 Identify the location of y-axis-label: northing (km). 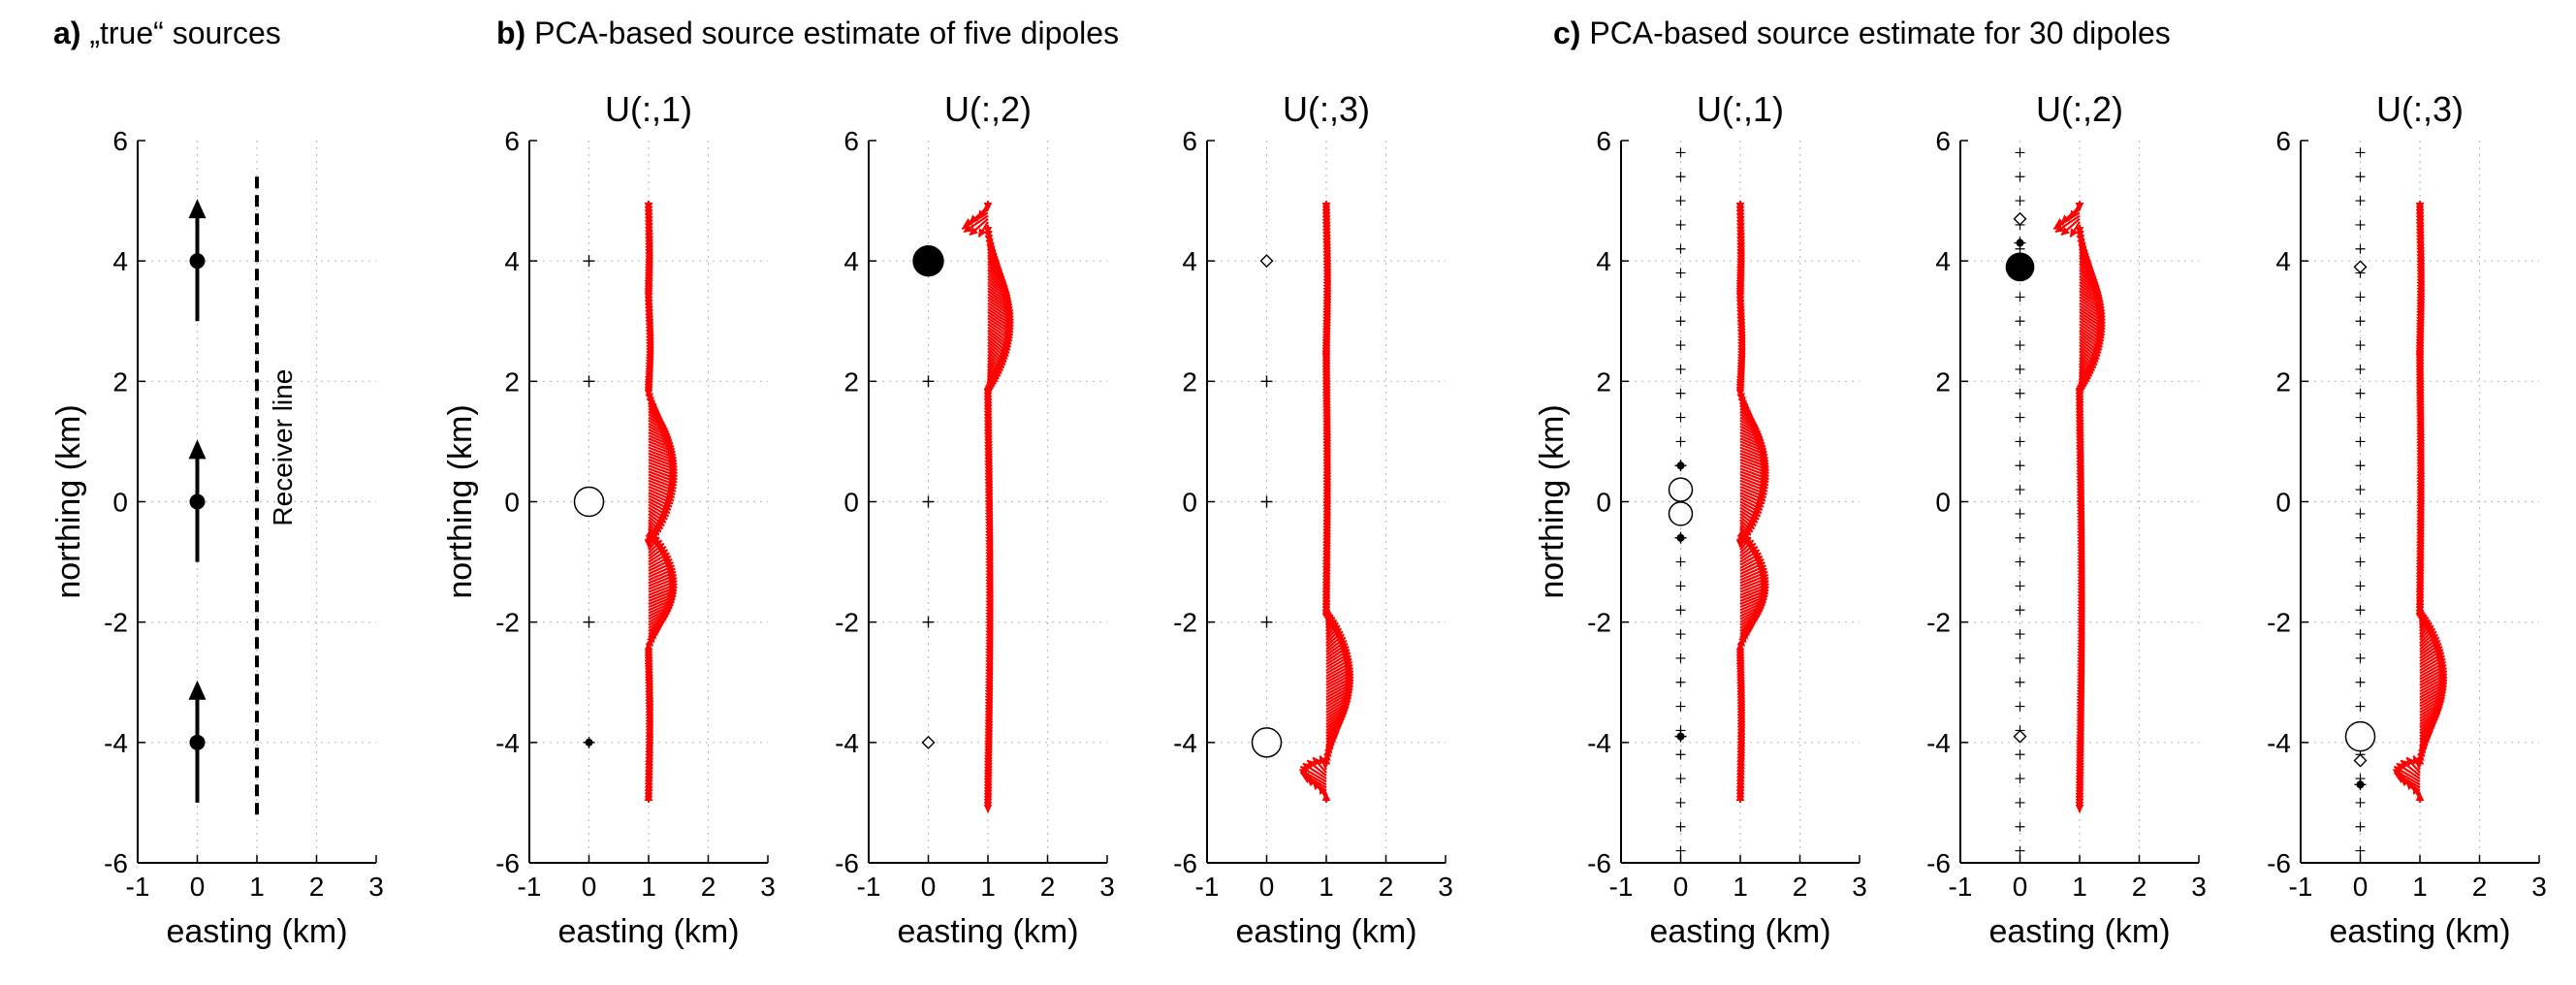
(460, 501).